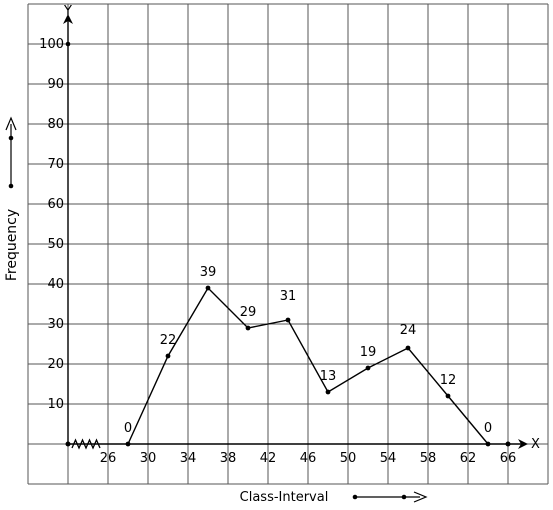 This screenshot has height=510, width=553. Describe the element at coordinates (168, 340) in the screenshot. I see `data-label: 22` at that location.